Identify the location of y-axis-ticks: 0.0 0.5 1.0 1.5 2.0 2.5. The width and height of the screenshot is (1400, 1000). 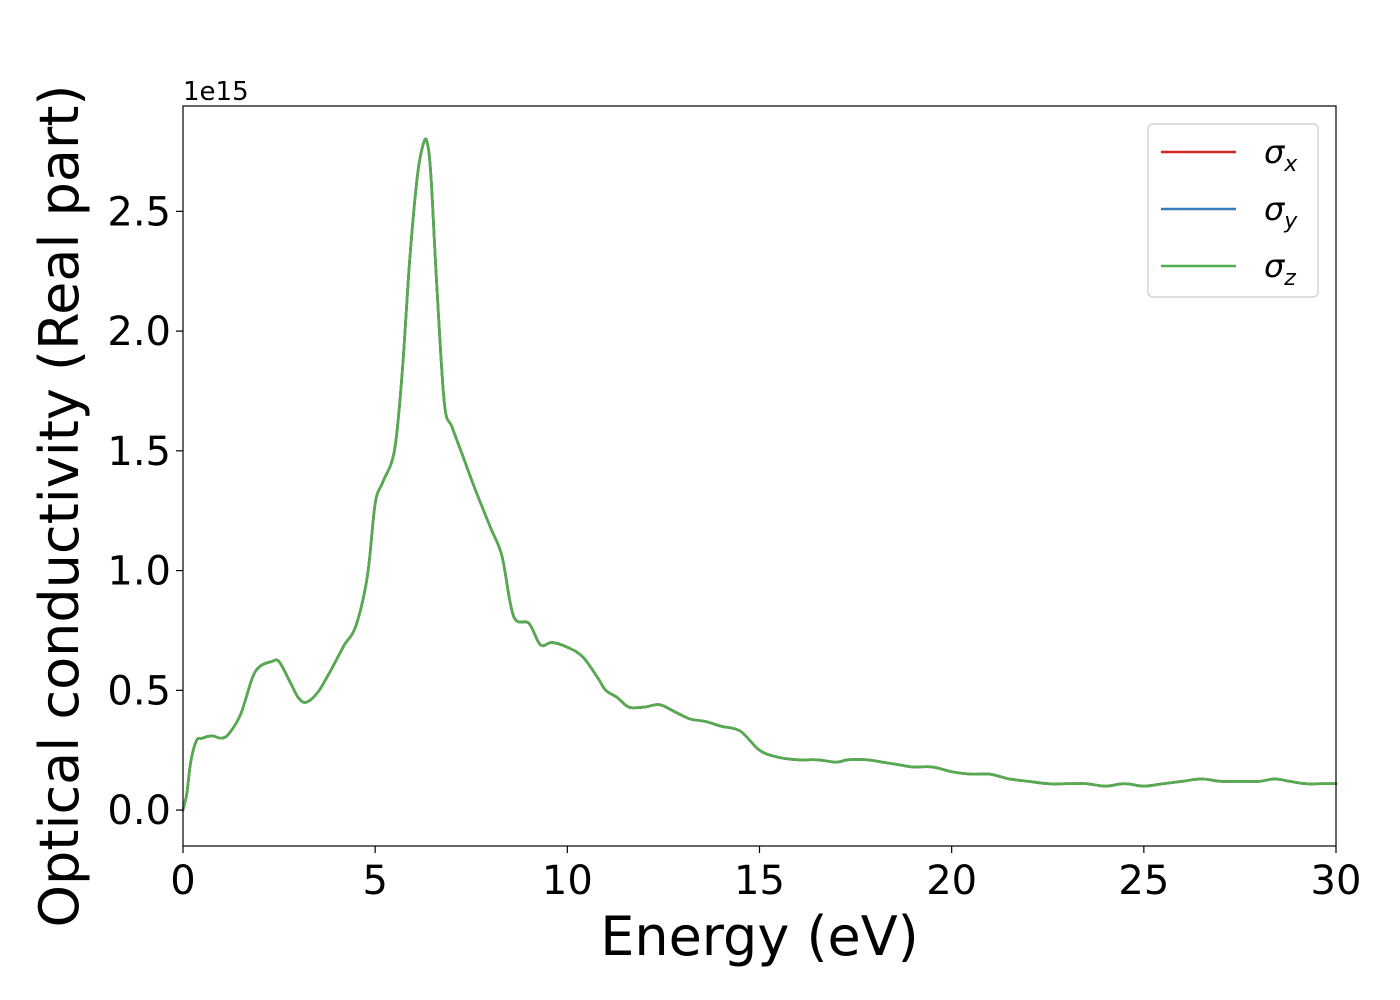
(145, 511).